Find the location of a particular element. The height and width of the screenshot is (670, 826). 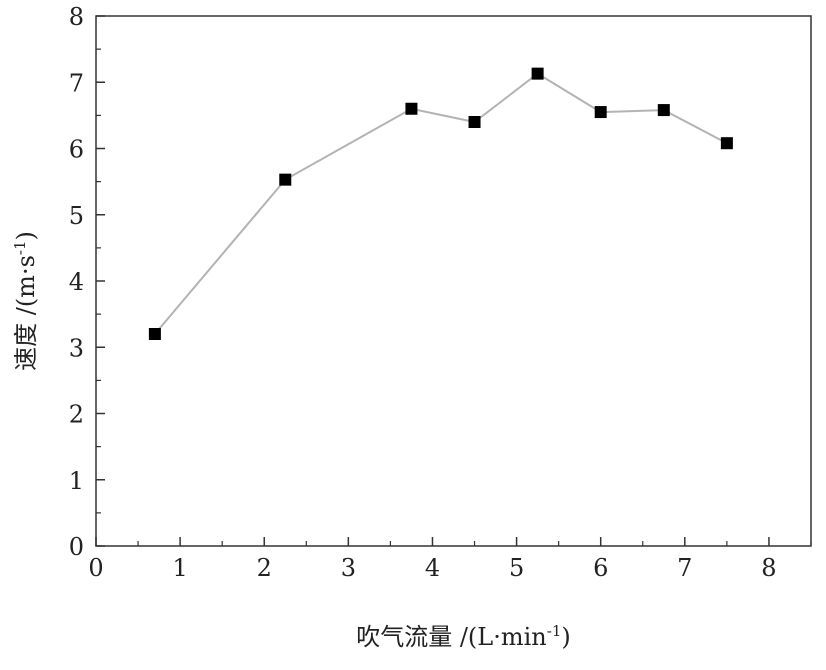

y-tick-label: 0 is located at coordinates (76, 547).